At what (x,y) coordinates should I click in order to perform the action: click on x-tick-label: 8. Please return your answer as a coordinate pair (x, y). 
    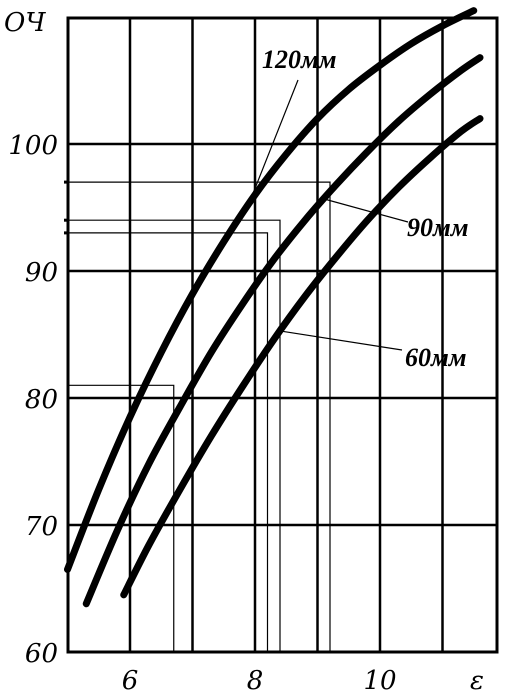
    Looking at the image, I should click on (255, 681).